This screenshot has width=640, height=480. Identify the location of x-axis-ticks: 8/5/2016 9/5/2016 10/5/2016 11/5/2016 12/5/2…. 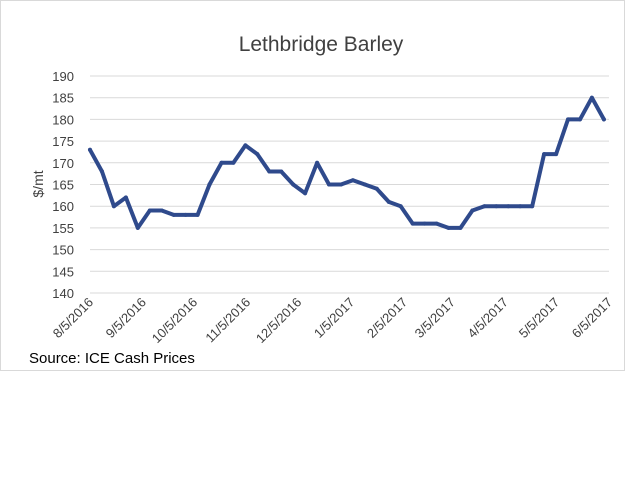
(332, 321).